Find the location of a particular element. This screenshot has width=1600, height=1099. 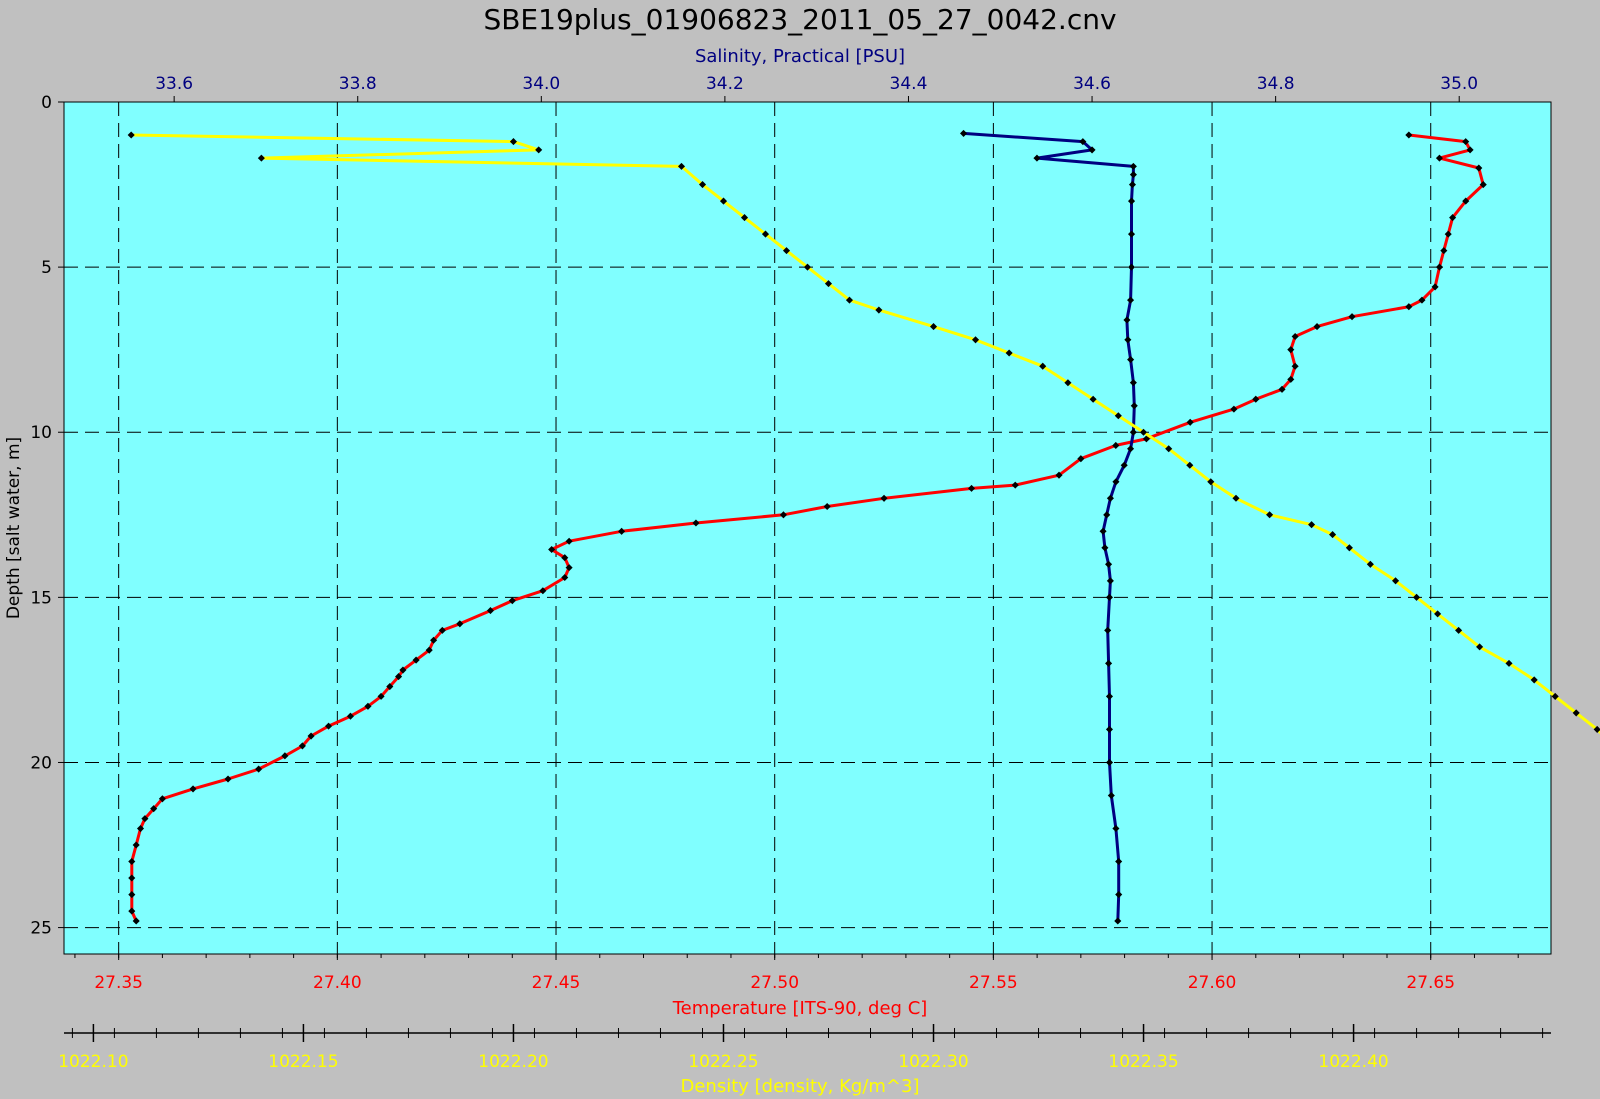

temperature-tick-label: 27.45 is located at coordinates (556, 983).